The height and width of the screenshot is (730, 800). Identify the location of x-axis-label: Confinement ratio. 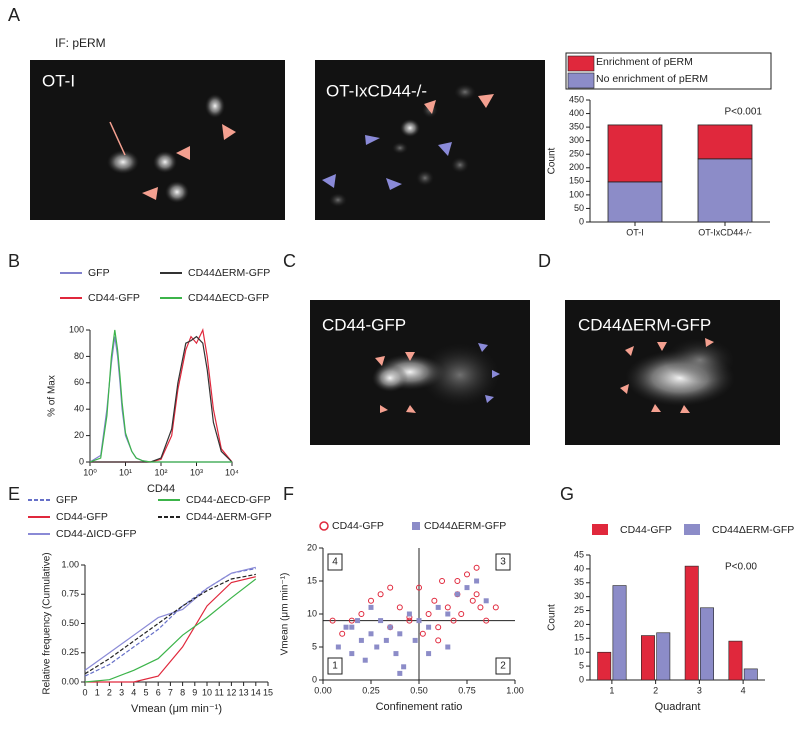
(419, 707).